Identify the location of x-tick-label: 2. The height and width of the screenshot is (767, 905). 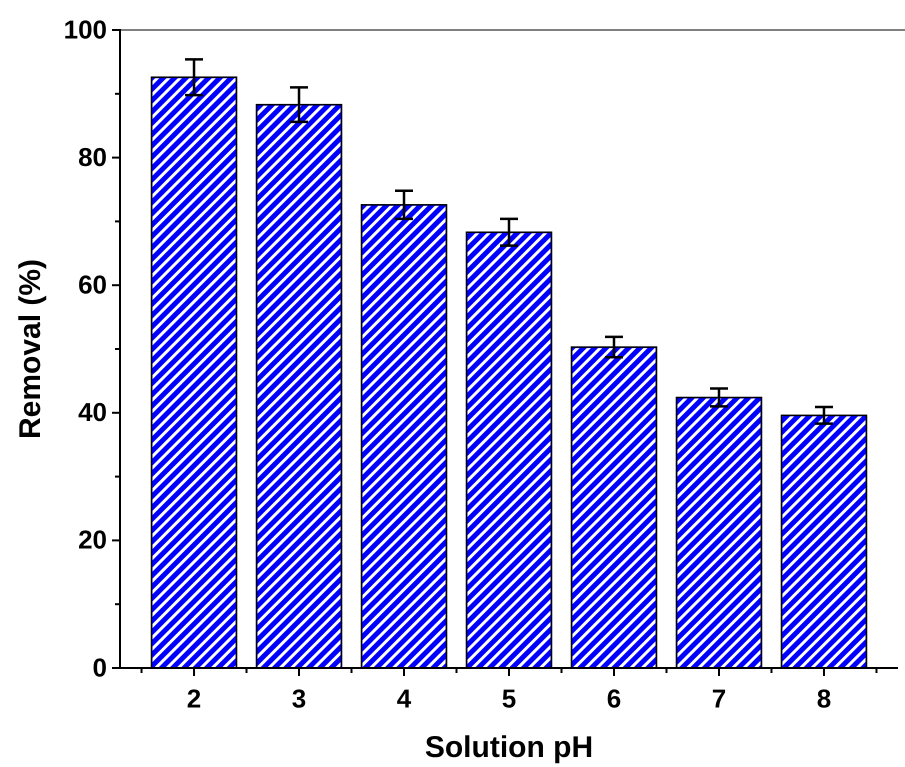
(194, 699).